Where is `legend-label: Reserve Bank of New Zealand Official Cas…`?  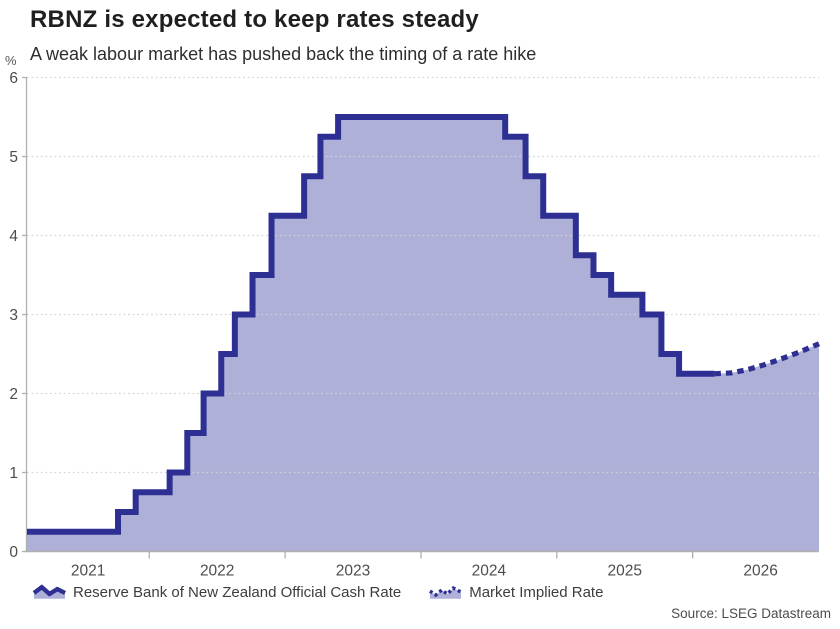
legend-label: Reserve Bank of New Zealand Official Cas… is located at coordinates (237, 592).